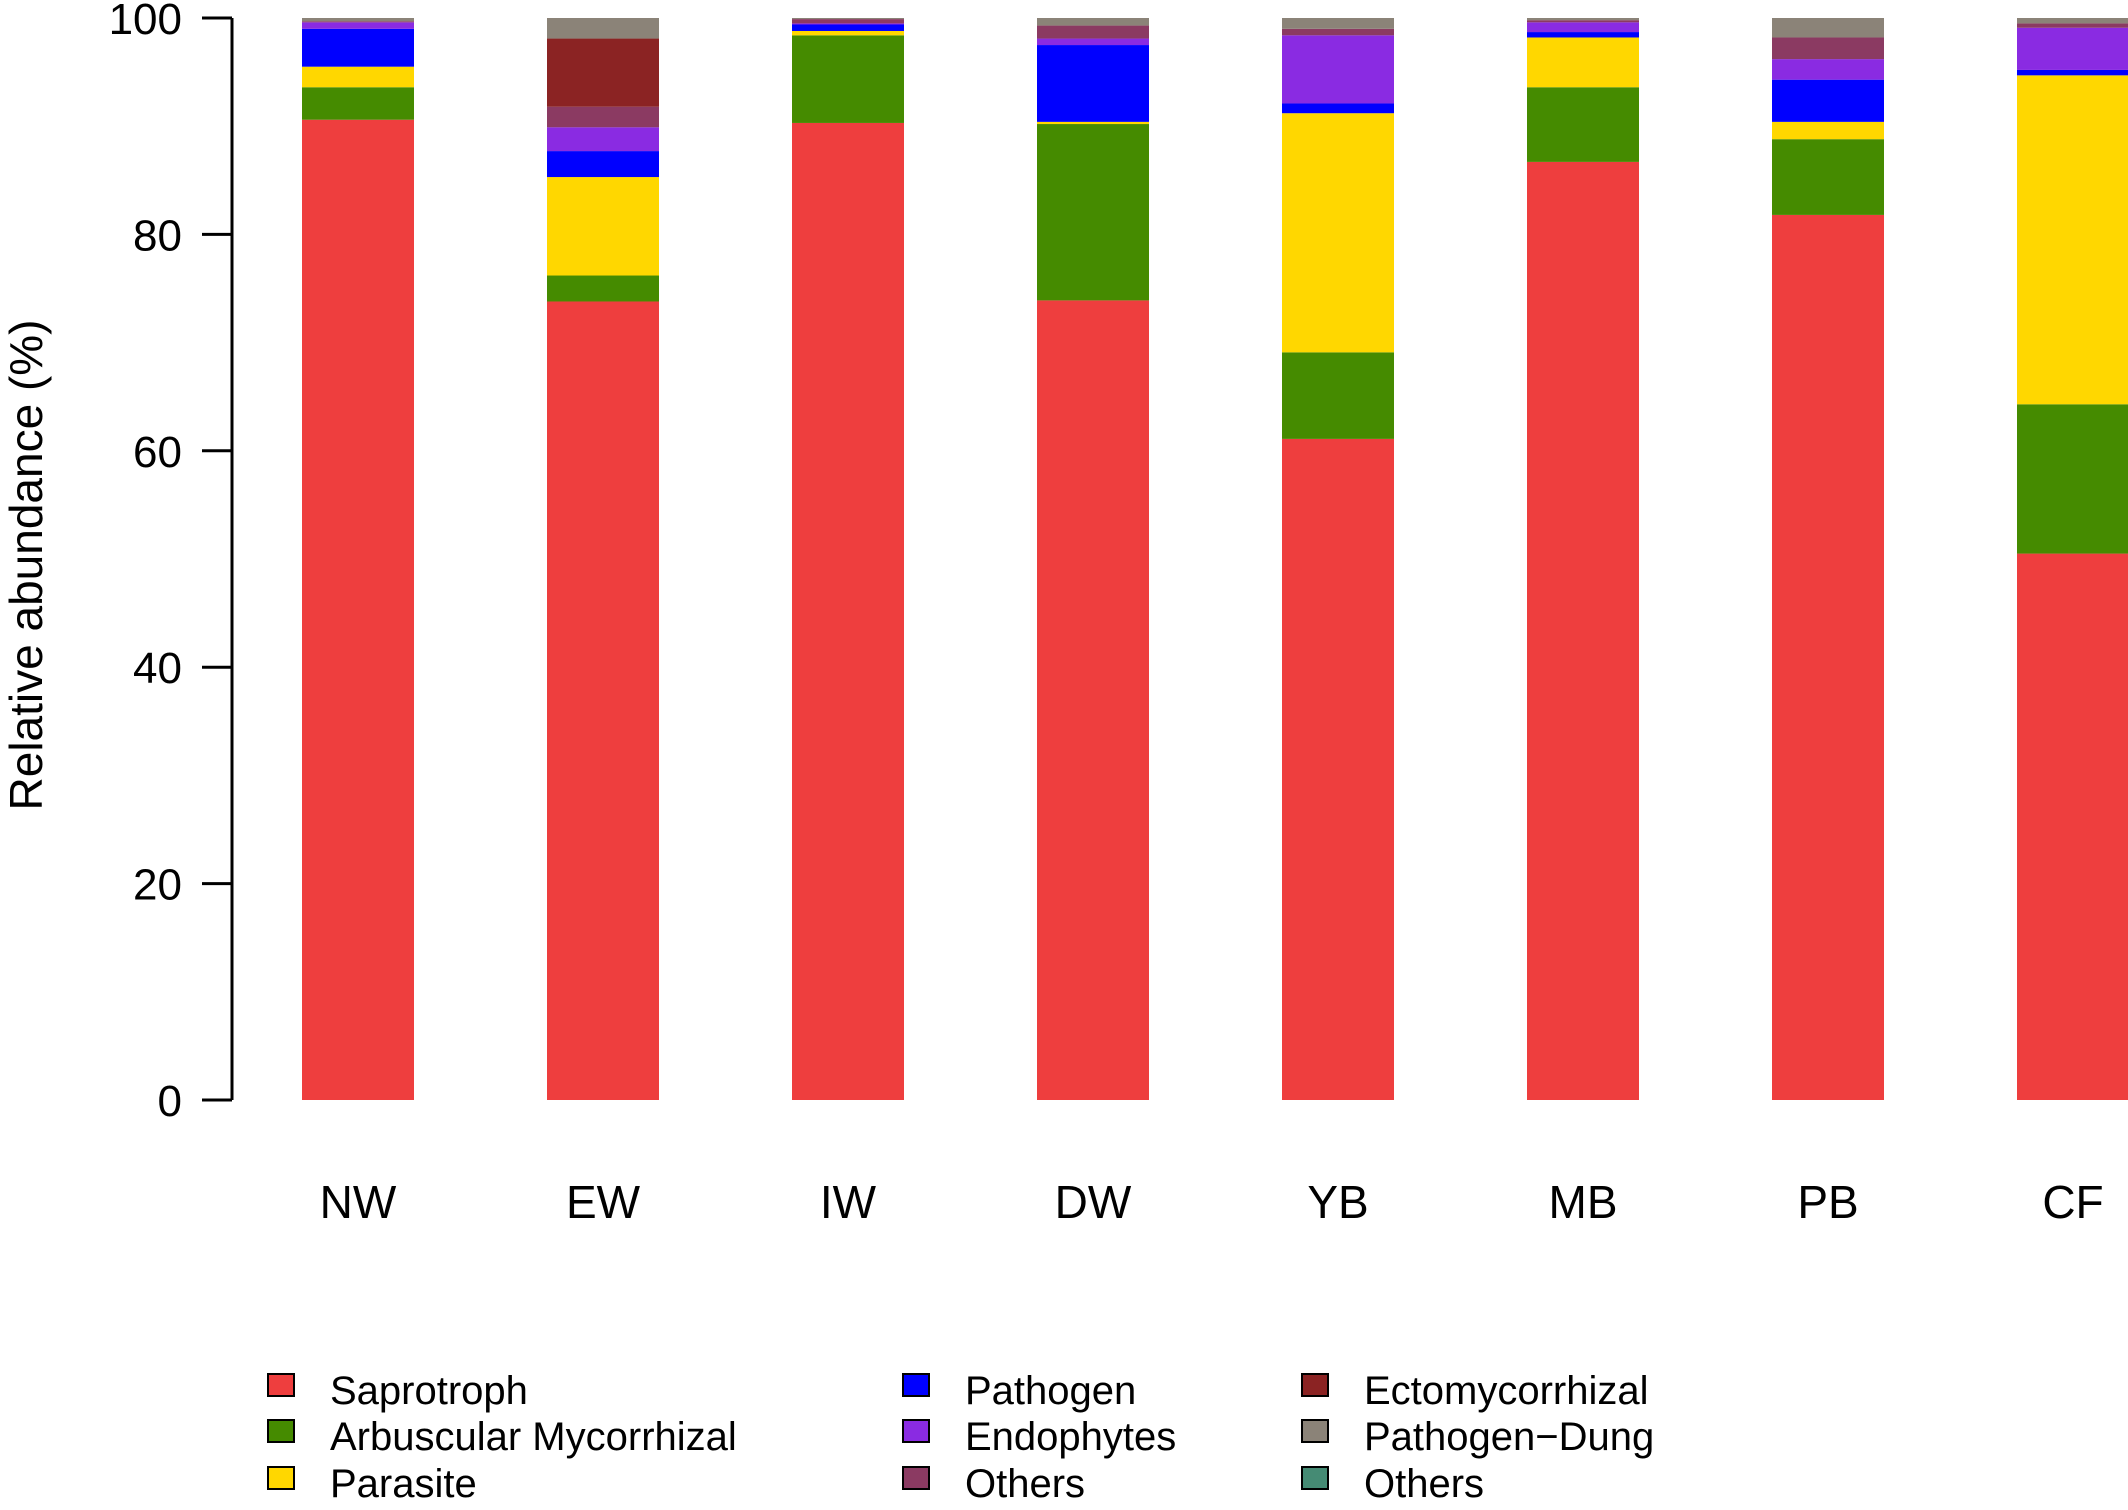 This screenshot has height=1510, width=2128. Describe the element at coordinates (848, 1202) in the screenshot. I see `x-tick-label: IW` at that location.